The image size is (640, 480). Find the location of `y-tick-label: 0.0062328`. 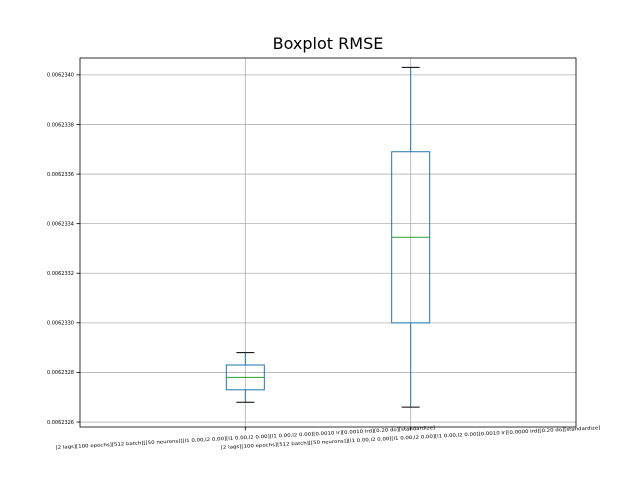

y-tick-label: 0.0062328 is located at coordinates (60, 373).